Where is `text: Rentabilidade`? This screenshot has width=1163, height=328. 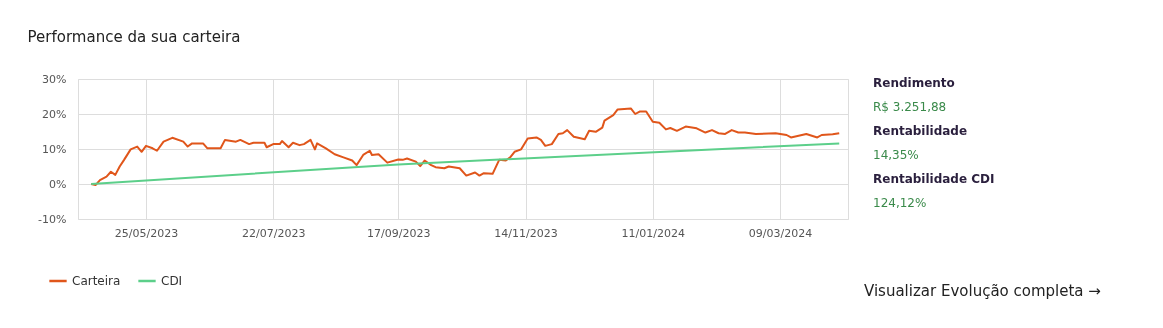 text: Rentabilidade is located at coordinates (920, 131).